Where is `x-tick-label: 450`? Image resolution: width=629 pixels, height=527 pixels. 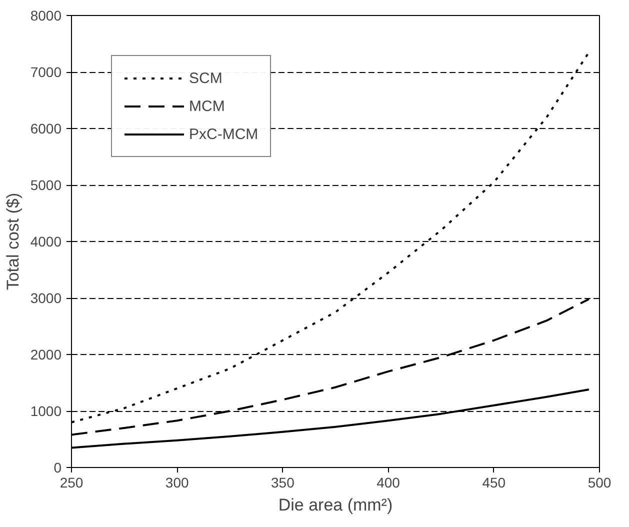 x-tick-label: 450 is located at coordinates (494, 482).